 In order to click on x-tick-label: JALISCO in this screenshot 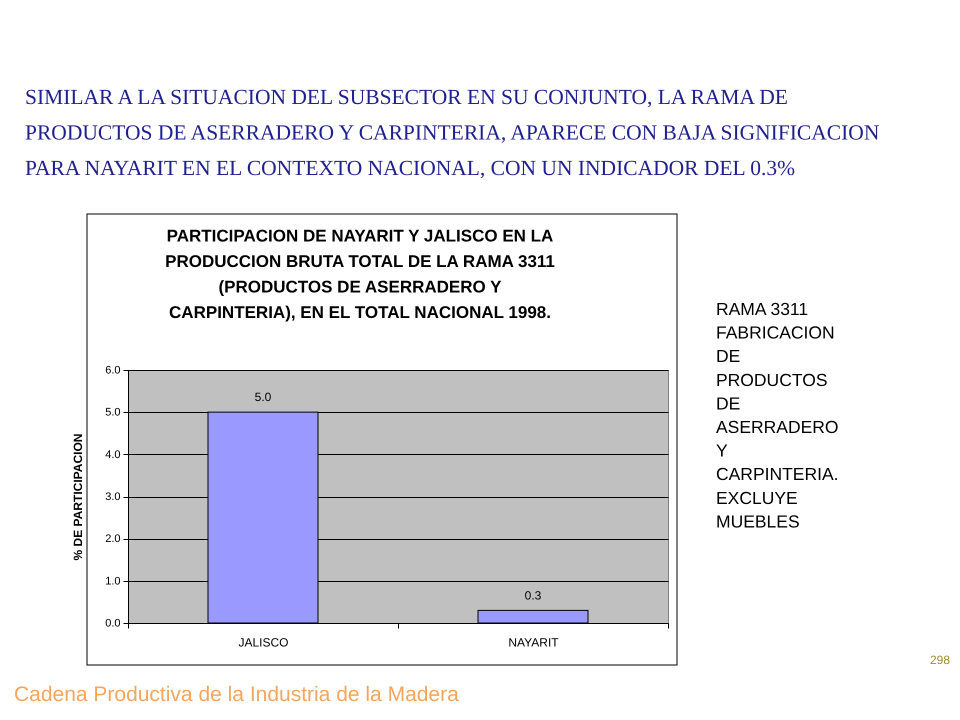, I will do `click(263, 643)`.